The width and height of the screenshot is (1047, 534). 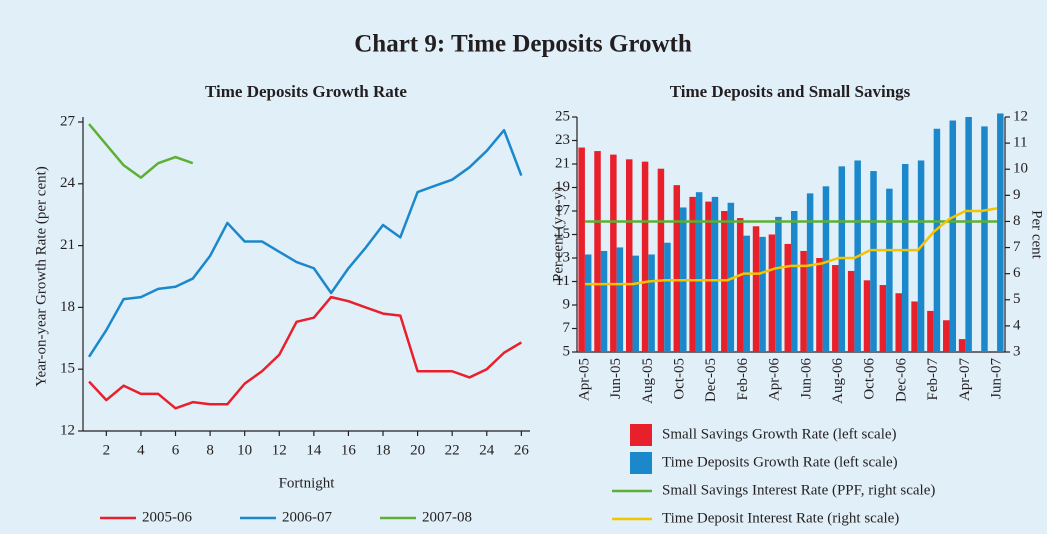 I want to click on y-tick-label: 17, so click(x=563, y=210).